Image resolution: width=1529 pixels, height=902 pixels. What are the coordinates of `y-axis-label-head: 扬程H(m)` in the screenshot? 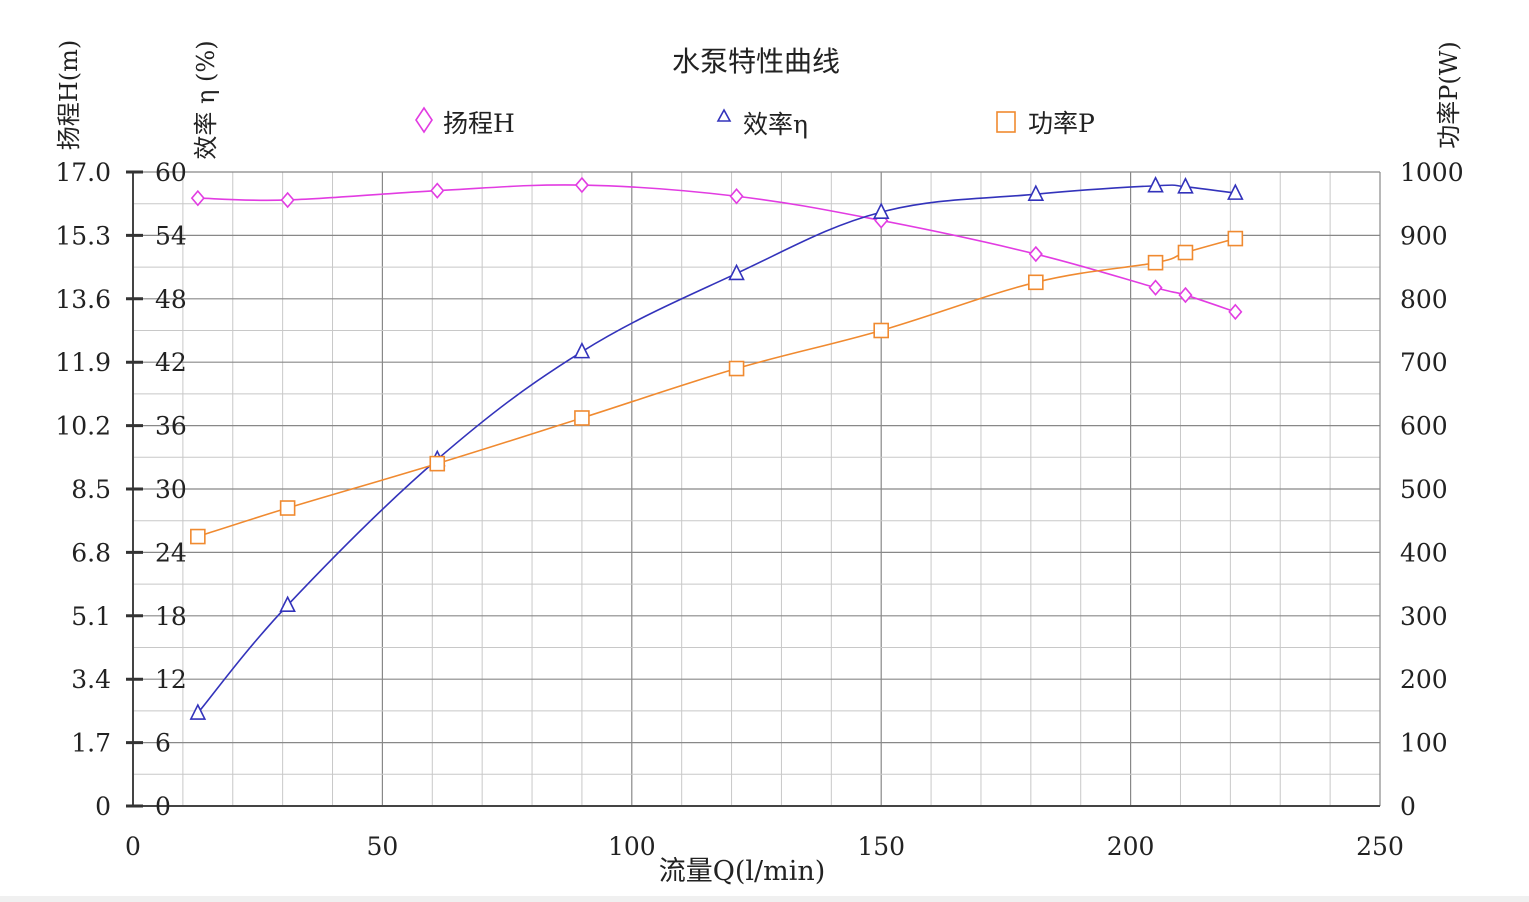 It's located at (69, 95).